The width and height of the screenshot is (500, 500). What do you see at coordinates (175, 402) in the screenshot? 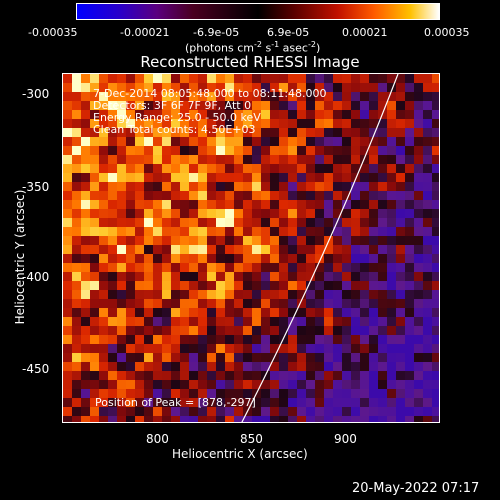
I see `peak-position-annotation: Position of Peak = [878,-297]` at bounding box center [175, 402].